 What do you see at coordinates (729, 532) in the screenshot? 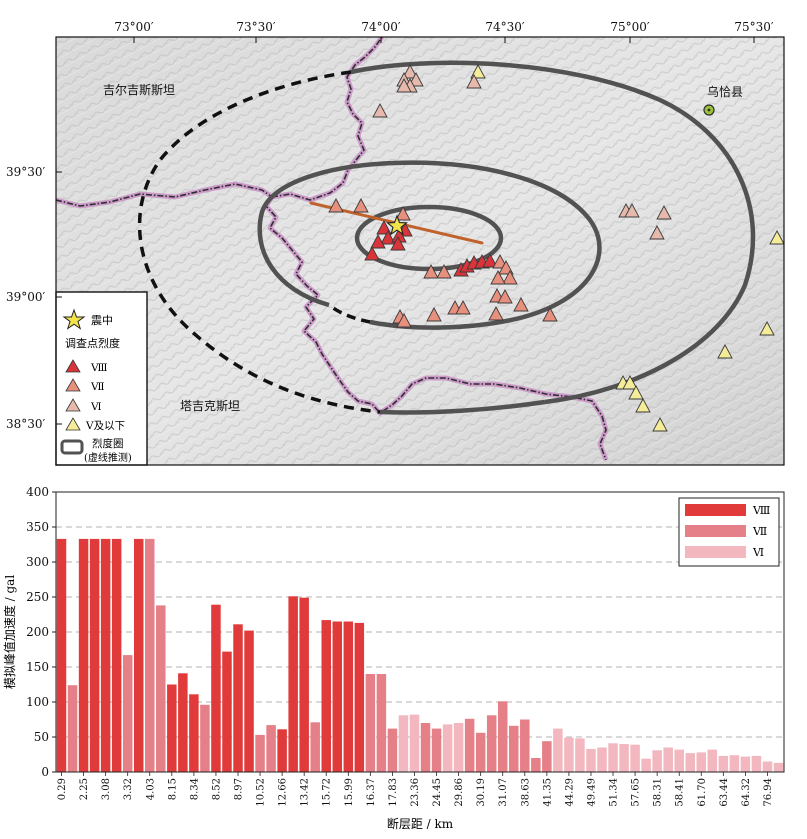
I see `chart-legend: Ⅷ Ⅶ Ⅵ` at bounding box center [729, 532].